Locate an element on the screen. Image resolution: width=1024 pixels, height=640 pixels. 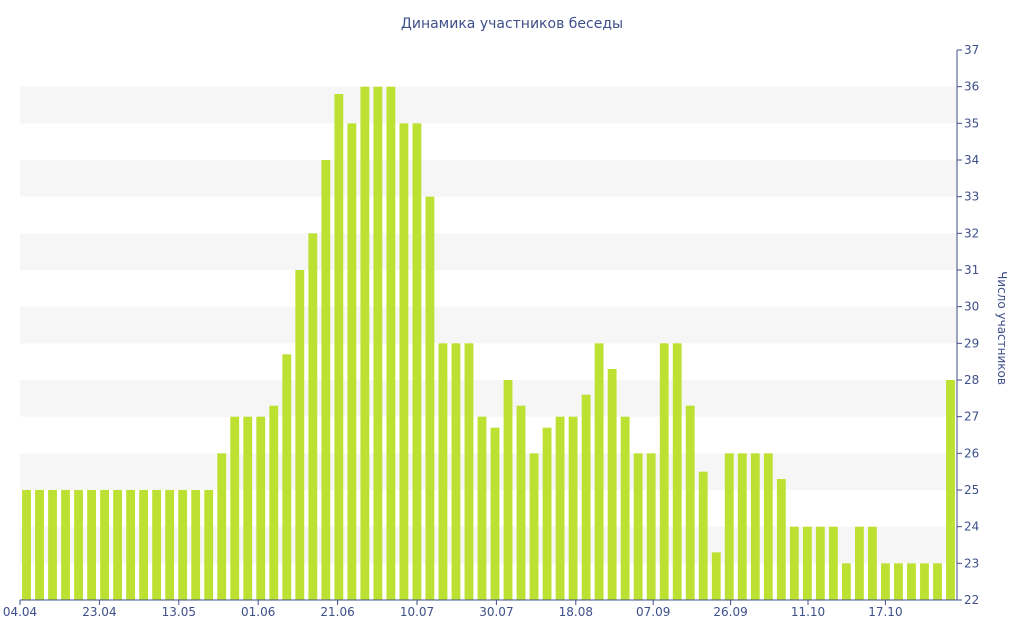
x-tick-label: 17.10 is located at coordinates (885, 612).